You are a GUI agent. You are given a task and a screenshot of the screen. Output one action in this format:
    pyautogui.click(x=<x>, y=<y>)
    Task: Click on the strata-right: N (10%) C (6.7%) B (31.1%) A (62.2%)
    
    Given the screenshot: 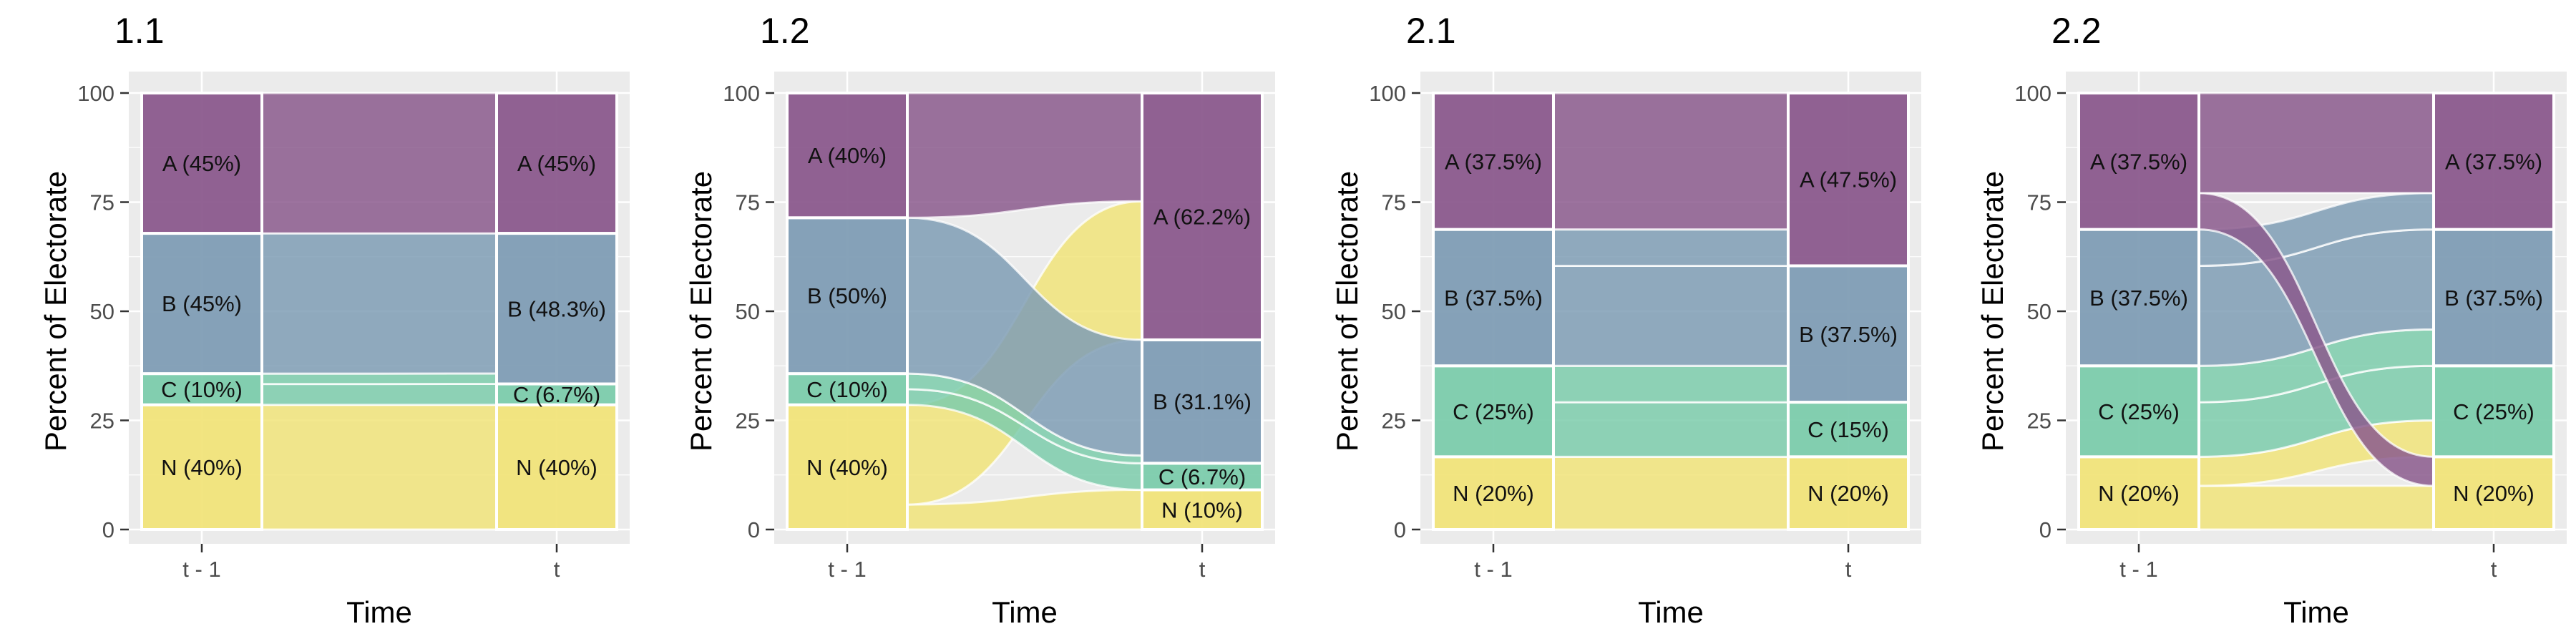 What is the action you would take?
    pyautogui.click(x=1202, y=312)
    